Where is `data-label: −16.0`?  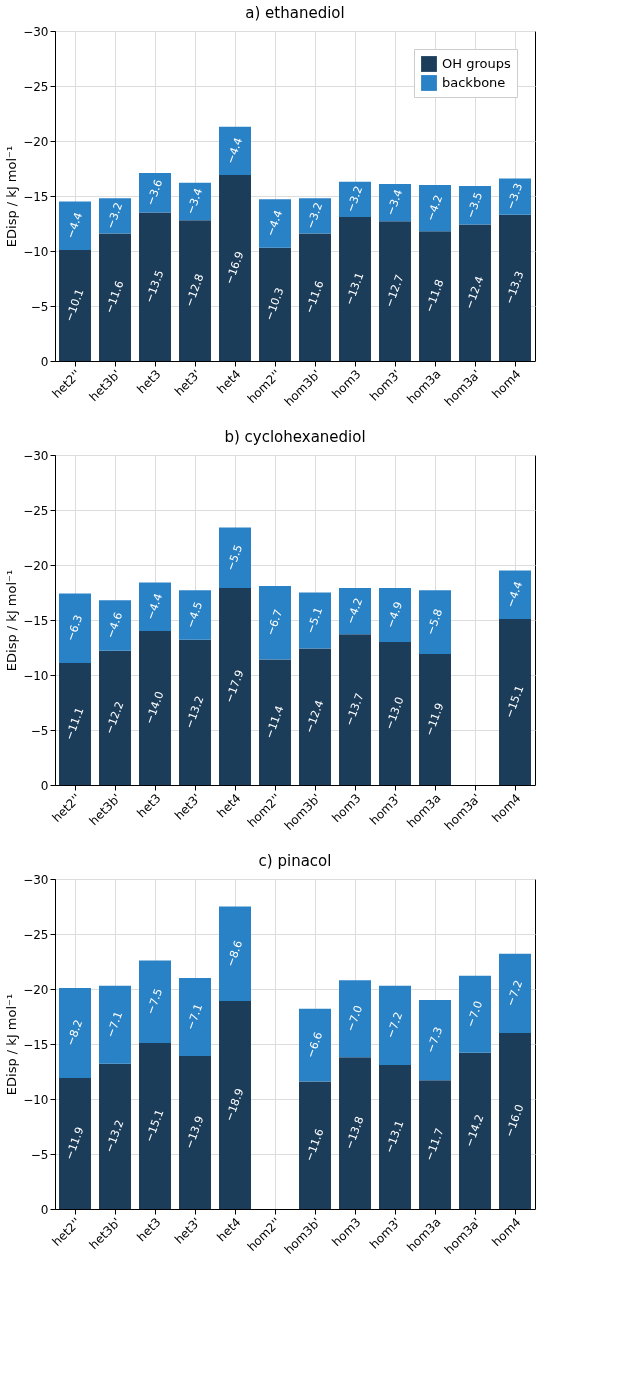
data-label: −16.0 is located at coordinates (514, 1120).